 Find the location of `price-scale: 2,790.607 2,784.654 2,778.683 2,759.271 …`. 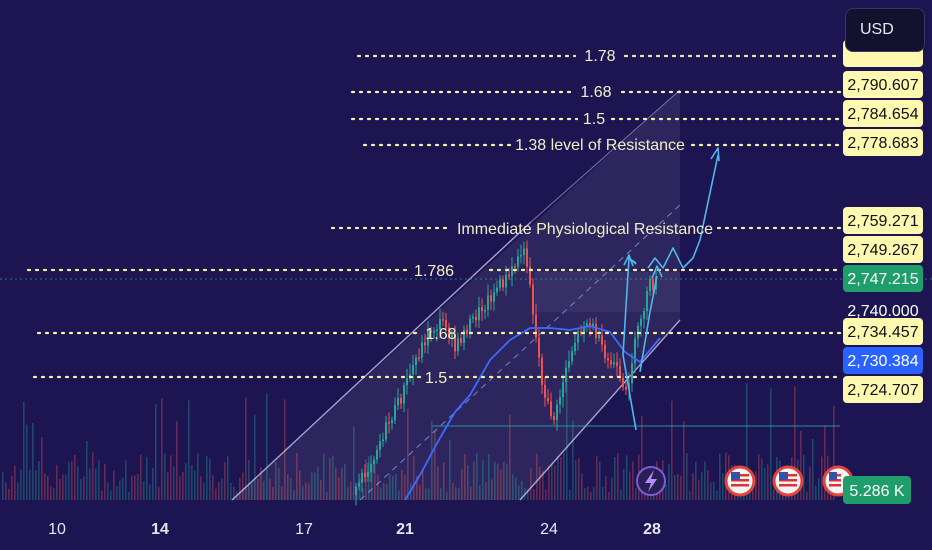

price-scale: 2,790.607 2,784.654 2,778.683 2,759.271 … is located at coordinates (883, 272).